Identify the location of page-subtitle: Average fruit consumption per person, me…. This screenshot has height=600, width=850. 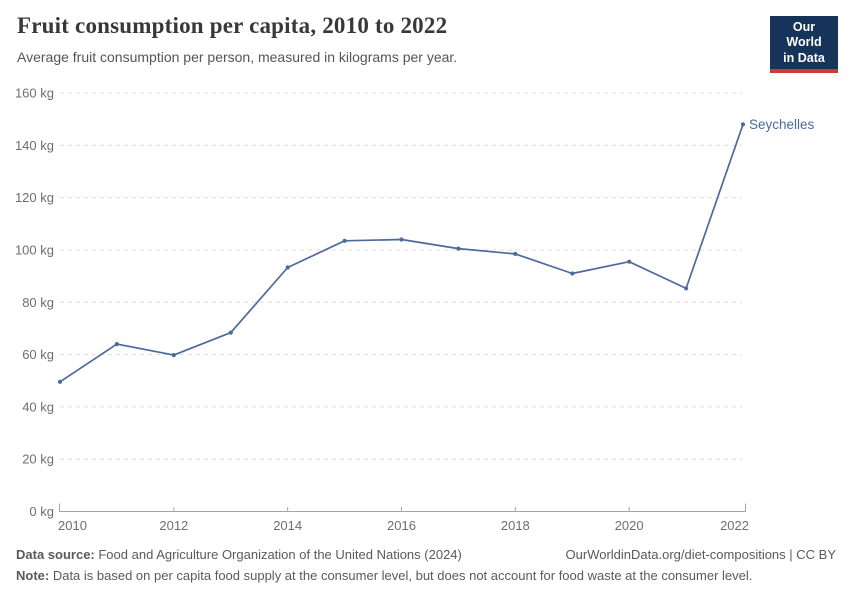
(237, 57).